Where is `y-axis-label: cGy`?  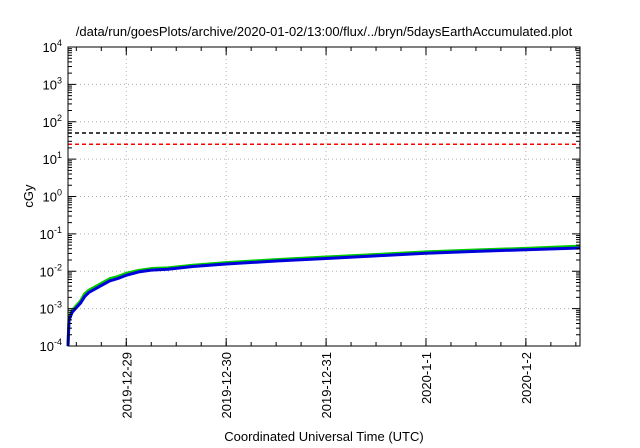
y-axis-label: cGy is located at coordinates (28, 196).